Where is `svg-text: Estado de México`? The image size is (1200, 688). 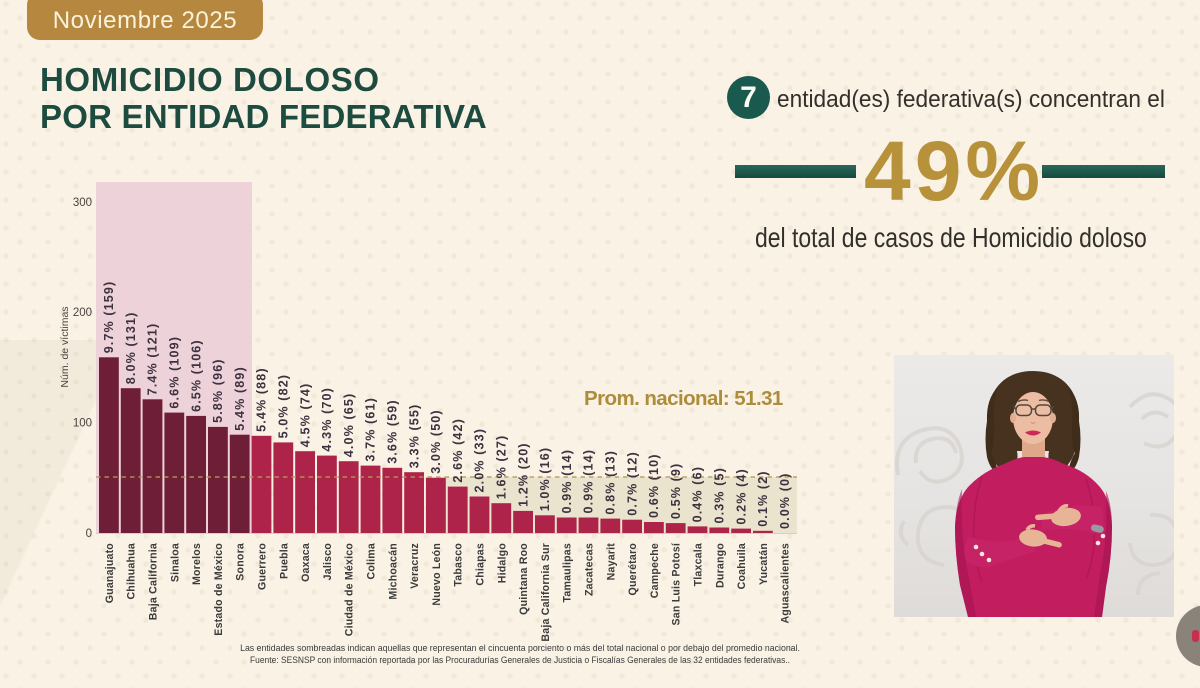 svg-text: Estado de México is located at coordinates (219, 589).